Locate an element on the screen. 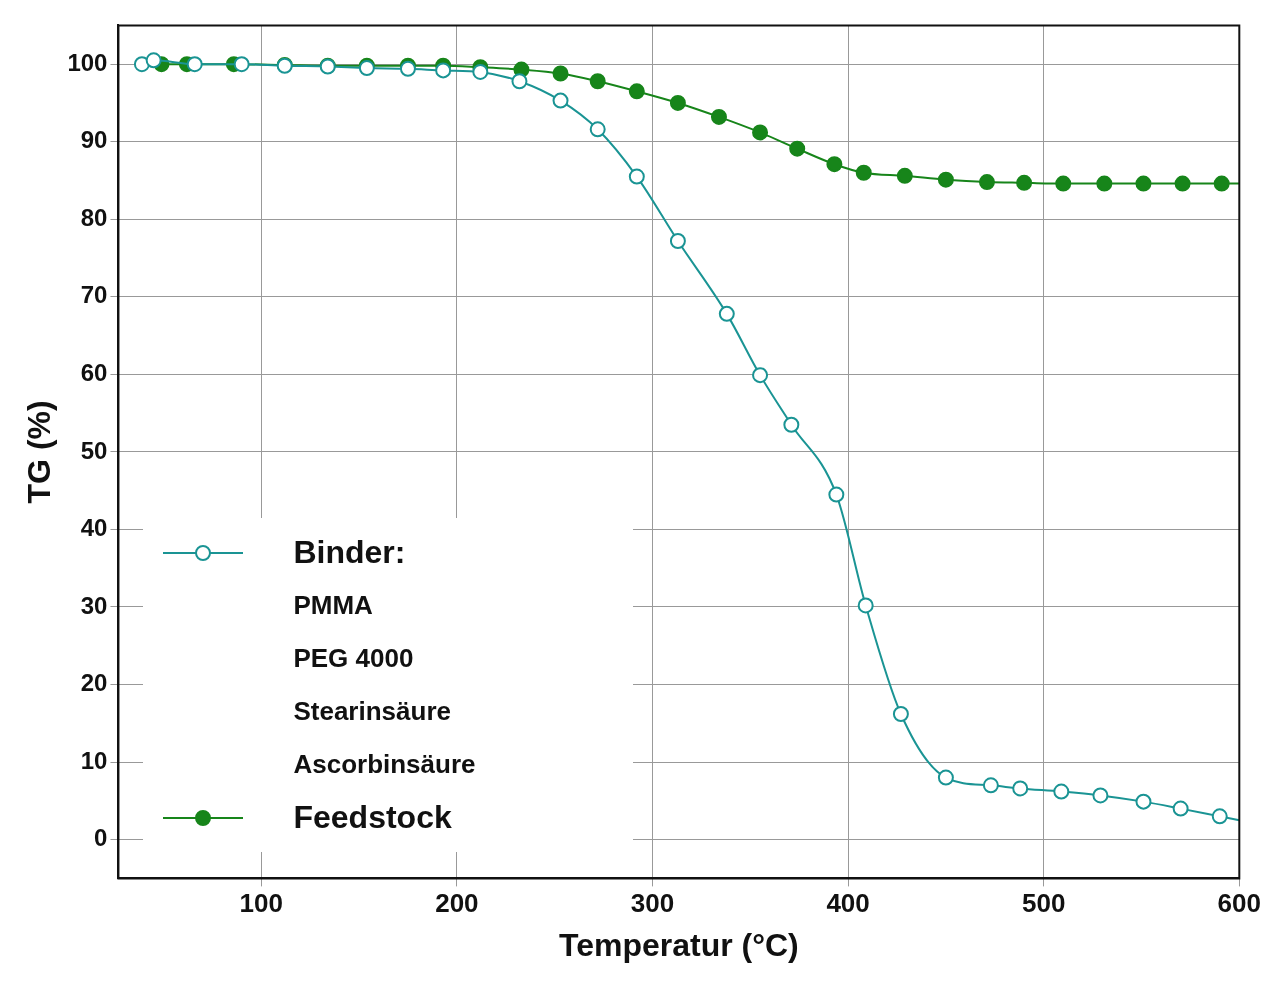  y-tick-label: 100 is located at coordinates (87, 62).